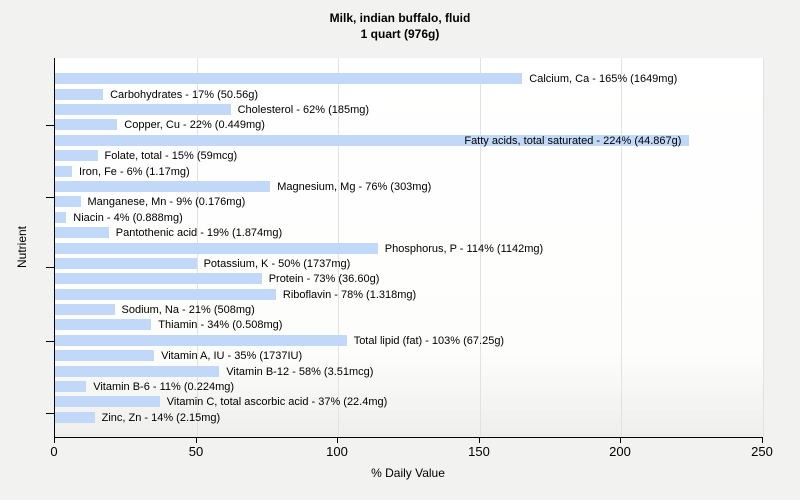 This screenshot has width=800, height=500. I want to click on bar-copper-cu, so click(86, 125).